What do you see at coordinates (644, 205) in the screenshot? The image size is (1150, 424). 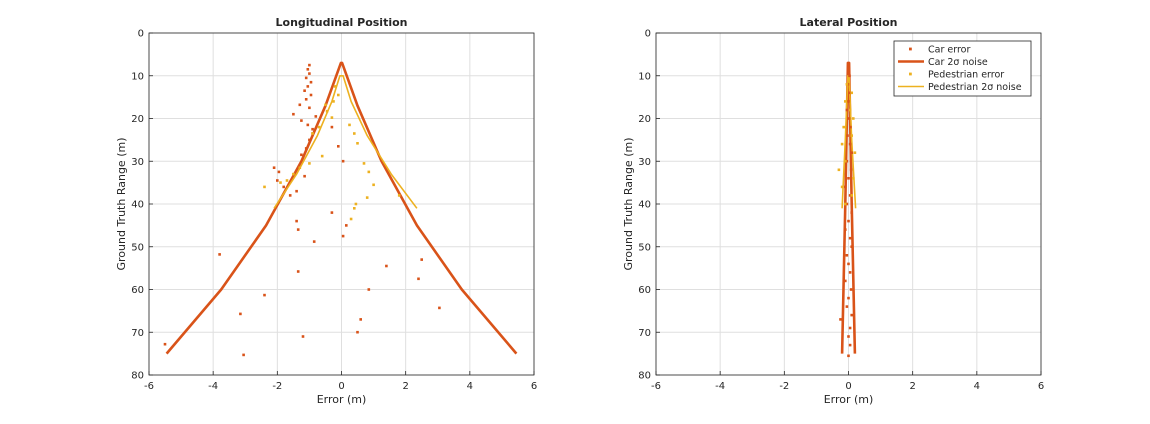 I see `y-tick-label: 40` at bounding box center [644, 205].